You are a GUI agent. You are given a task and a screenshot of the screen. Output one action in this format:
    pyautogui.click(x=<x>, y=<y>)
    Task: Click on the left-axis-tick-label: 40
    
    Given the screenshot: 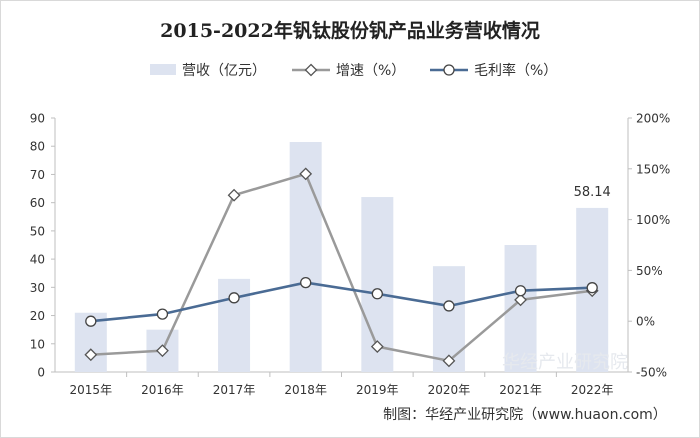 What is the action you would take?
    pyautogui.click(x=37, y=260)
    